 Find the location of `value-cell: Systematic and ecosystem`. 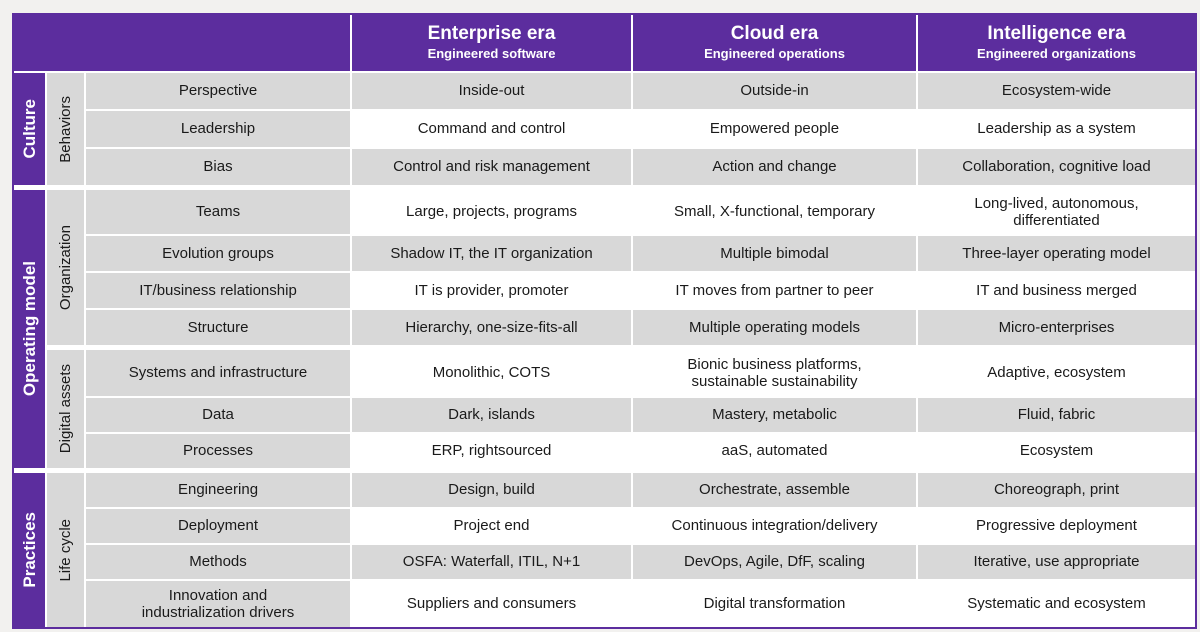

value-cell: Systematic and ecosystem is located at coordinates (1056, 604).